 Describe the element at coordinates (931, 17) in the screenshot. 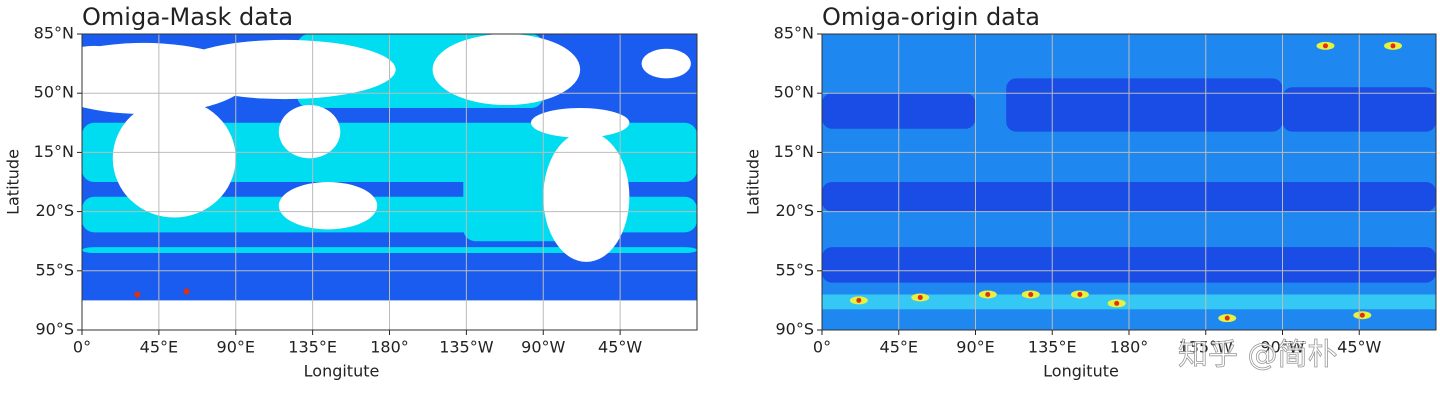

I see `chart-title: Omiga-origin data` at that location.